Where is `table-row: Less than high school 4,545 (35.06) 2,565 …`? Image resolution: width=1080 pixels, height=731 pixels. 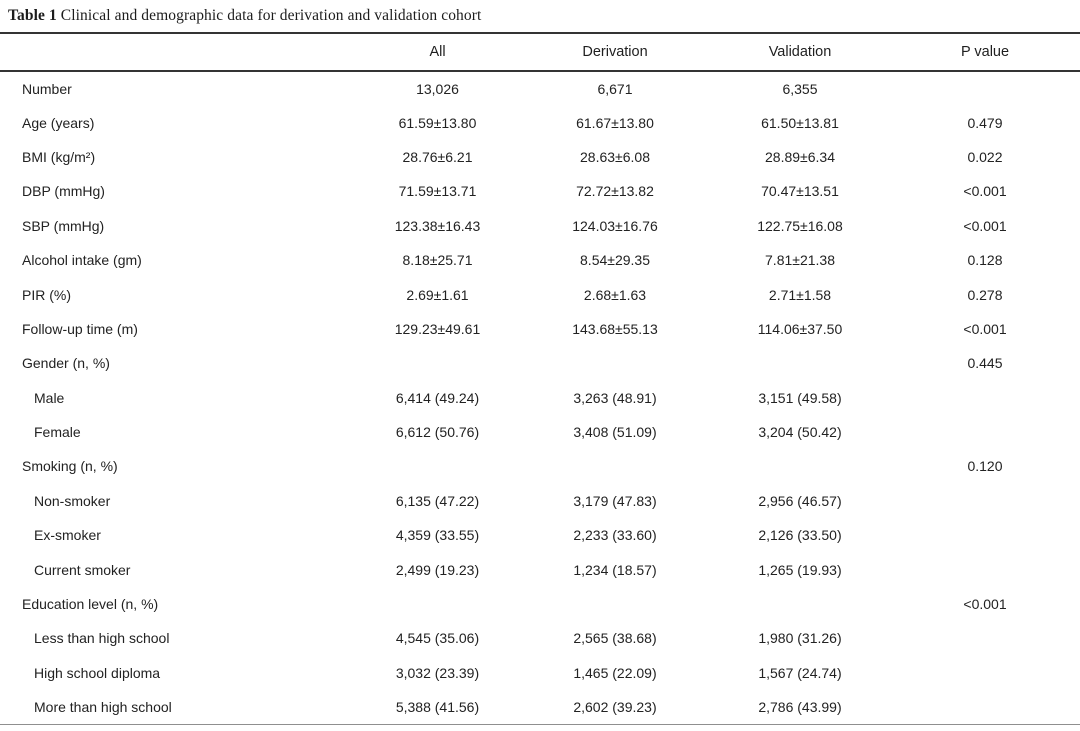 table-row: Less than high school 4,545 (35.06) 2,565 … is located at coordinates (540, 638).